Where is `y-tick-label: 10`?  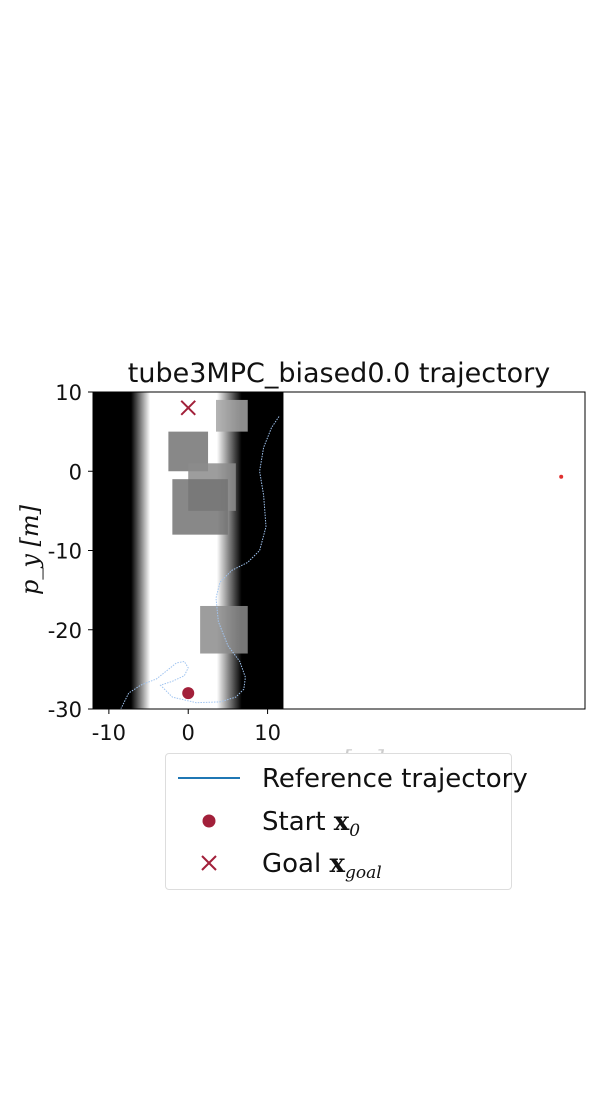 y-tick-label: 10 is located at coordinates (68, 393).